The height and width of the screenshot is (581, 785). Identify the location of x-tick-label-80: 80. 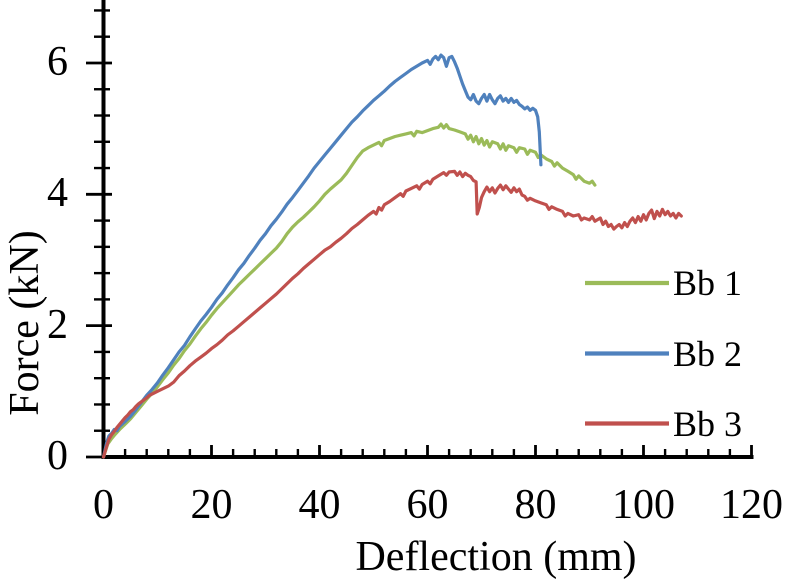
(535, 505).